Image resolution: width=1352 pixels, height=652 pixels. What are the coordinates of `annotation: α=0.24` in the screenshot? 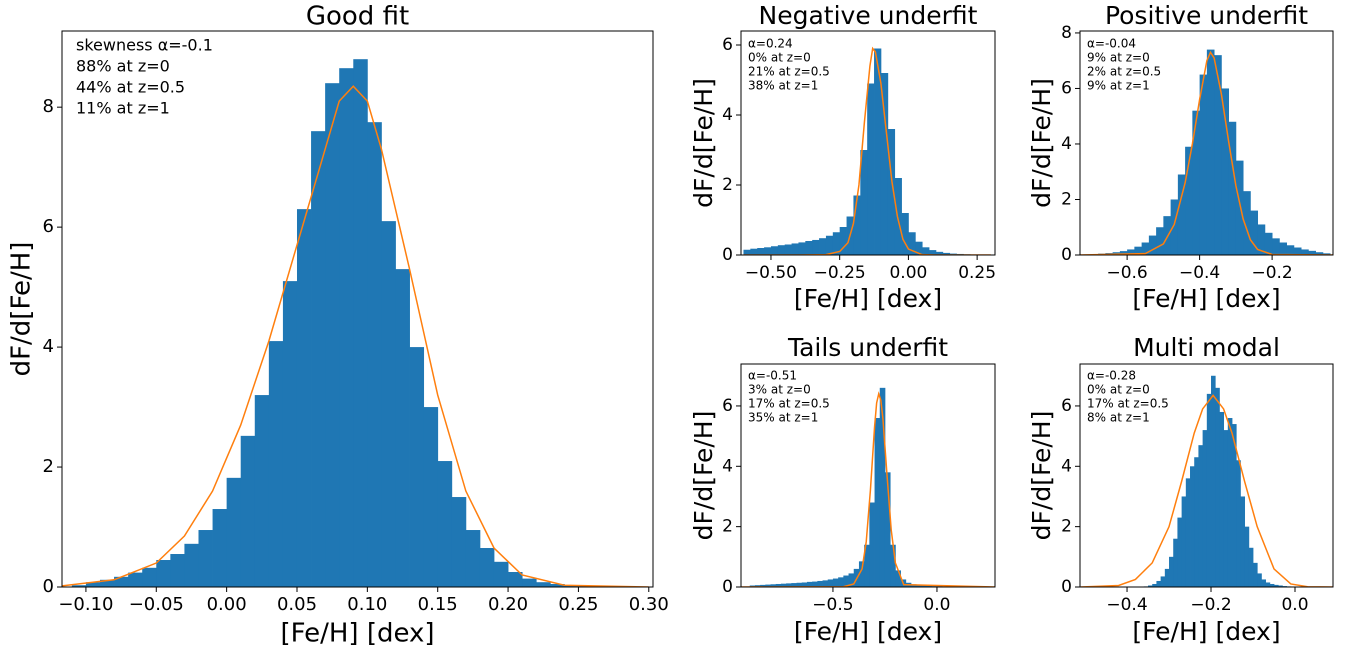 It's located at (770, 44).